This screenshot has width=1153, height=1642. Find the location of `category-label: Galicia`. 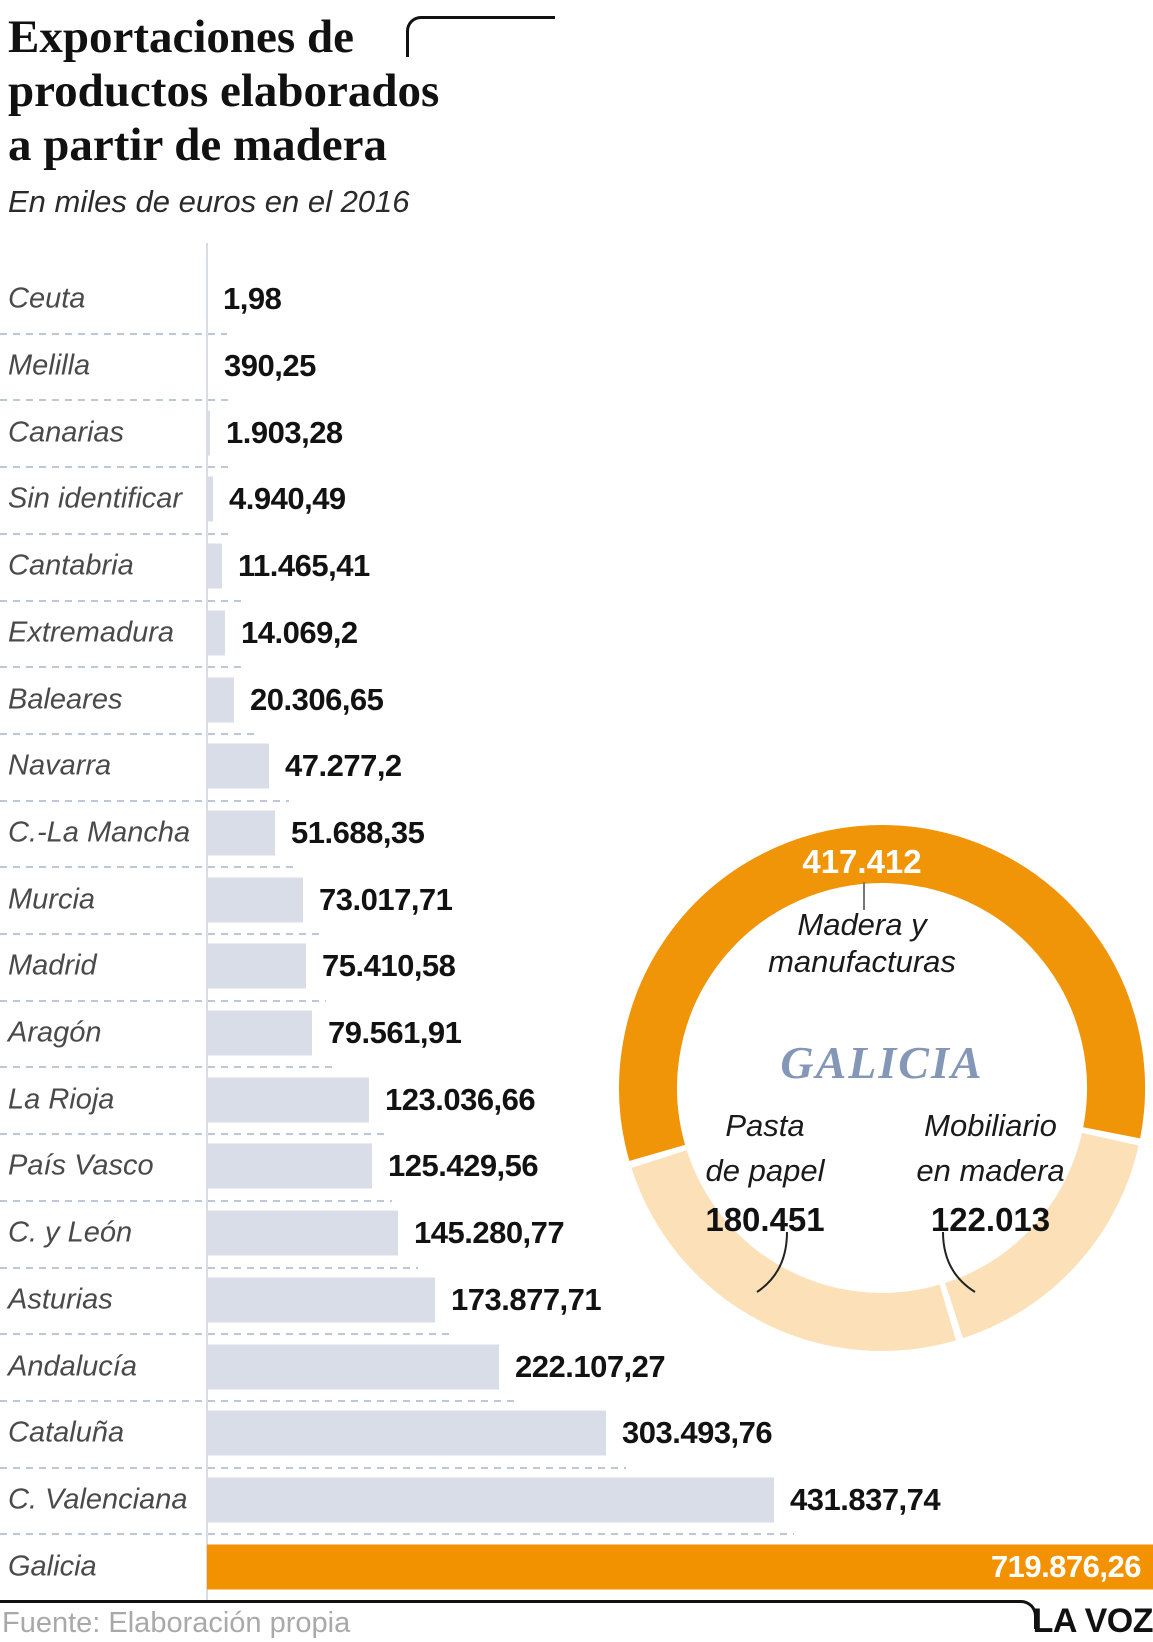

category-label: Galicia is located at coordinates (52, 1566).